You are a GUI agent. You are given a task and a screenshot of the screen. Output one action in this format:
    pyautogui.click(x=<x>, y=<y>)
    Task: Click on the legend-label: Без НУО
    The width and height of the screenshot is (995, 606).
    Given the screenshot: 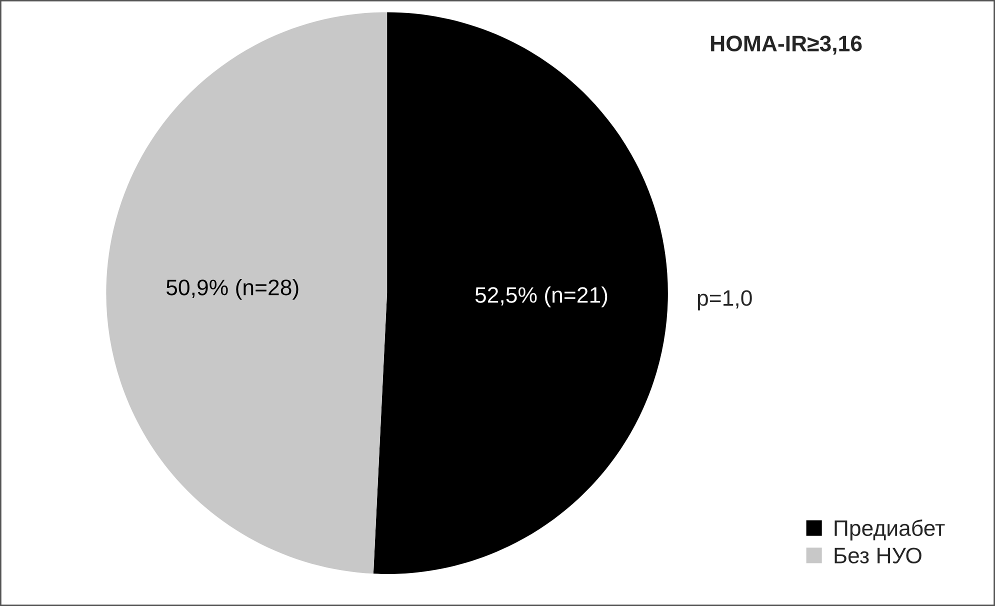 What is the action you would take?
    pyautogui.click(x=878, y=556)
    